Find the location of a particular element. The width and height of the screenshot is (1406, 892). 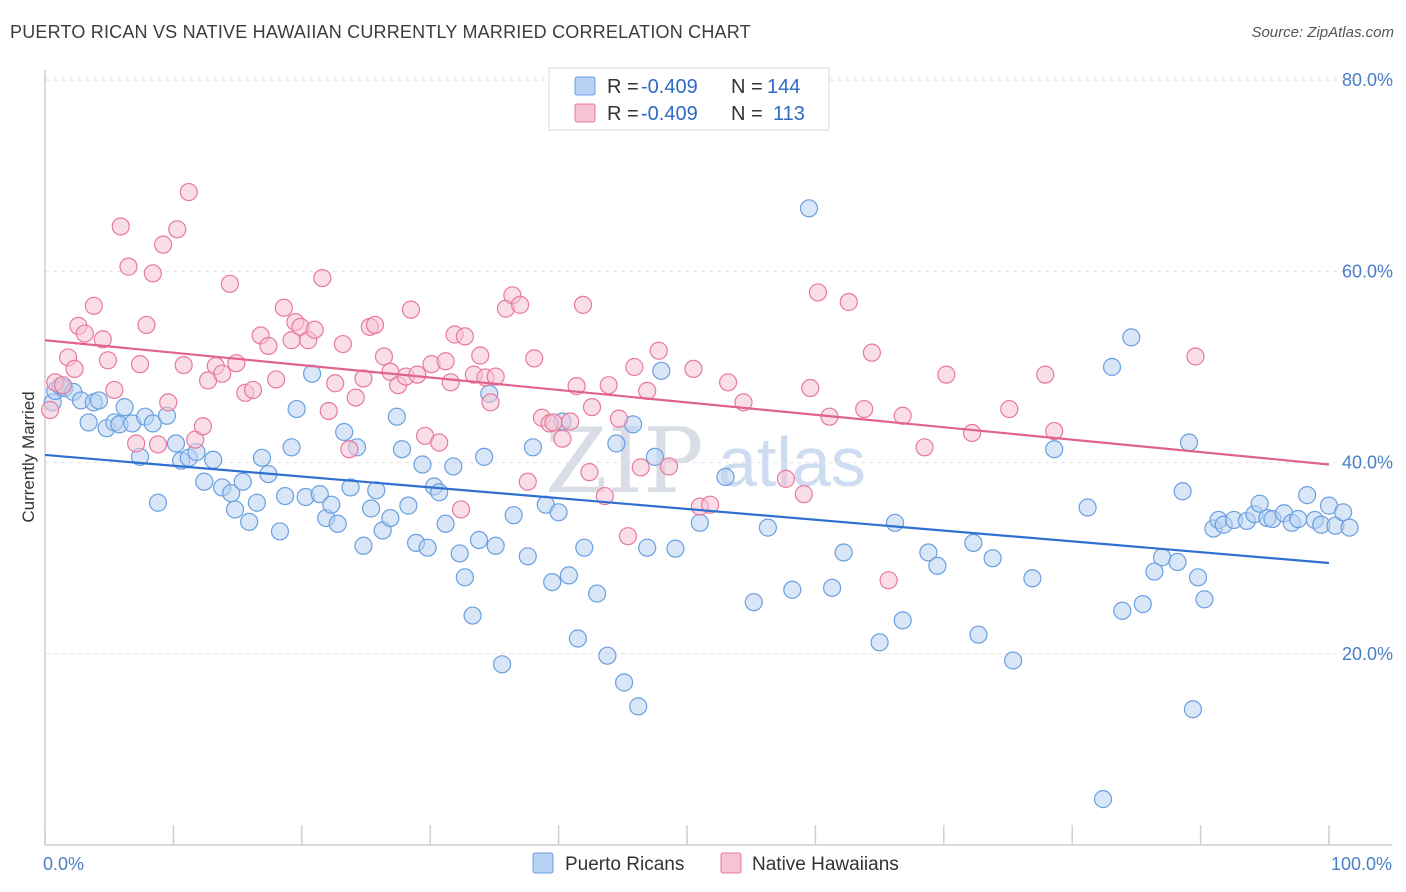

legend-swatch-native-hawaiians is located at coordinates (585, 113).